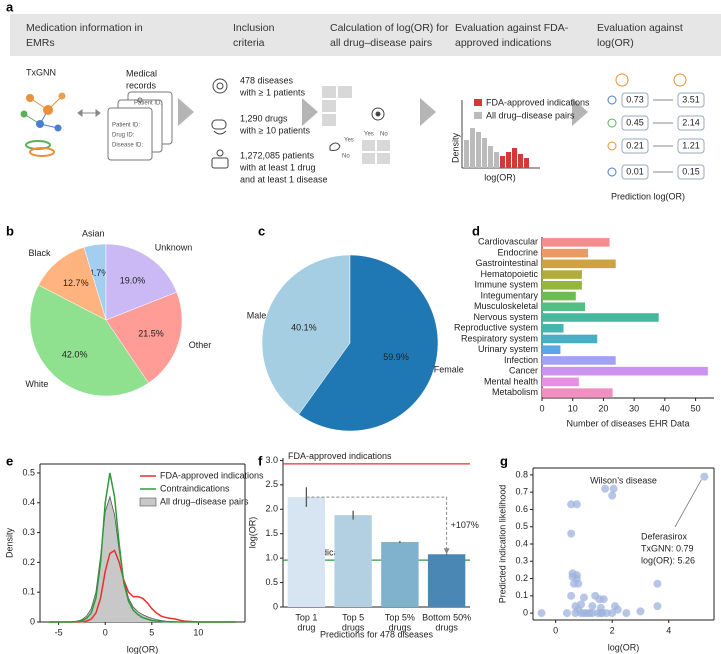 This screenshot has width=721, height=654. Describe the element at coordinates (174, 248) in the screenshot. I see `pie-label: Unknown` at that location.